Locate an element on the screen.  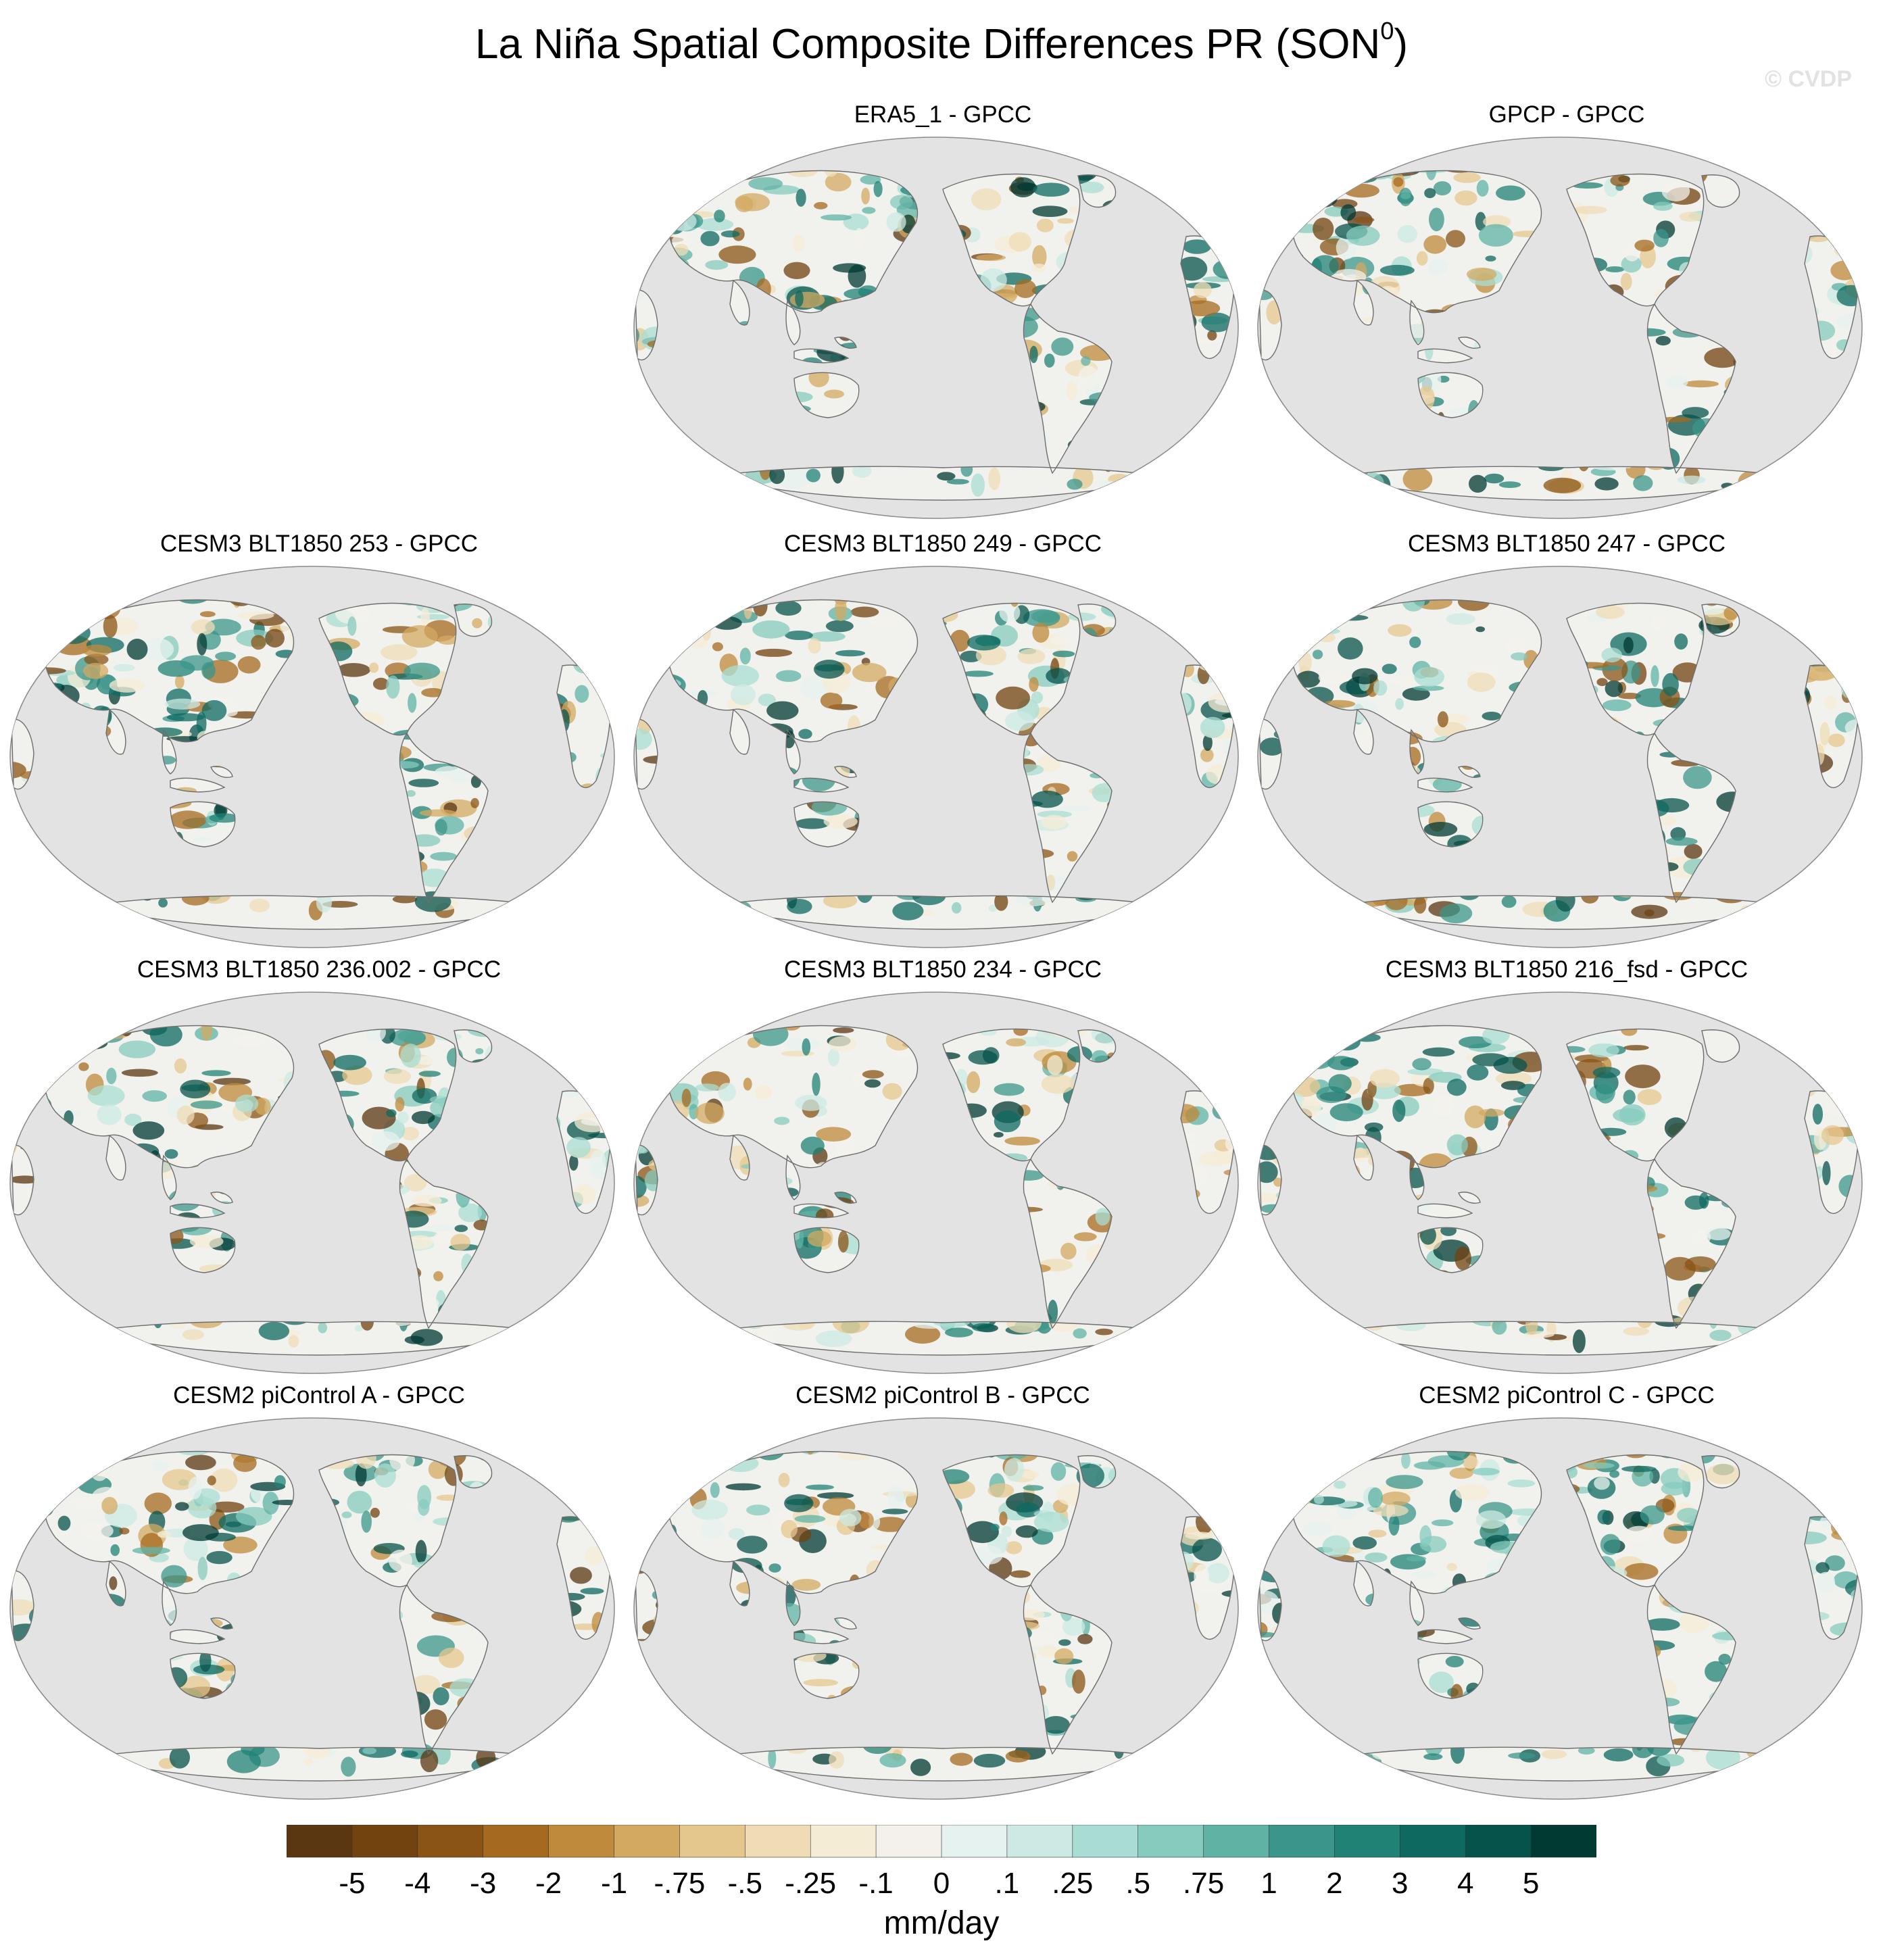
colorbar-tick-label: .5 is located at coordinates (1138, 1883).